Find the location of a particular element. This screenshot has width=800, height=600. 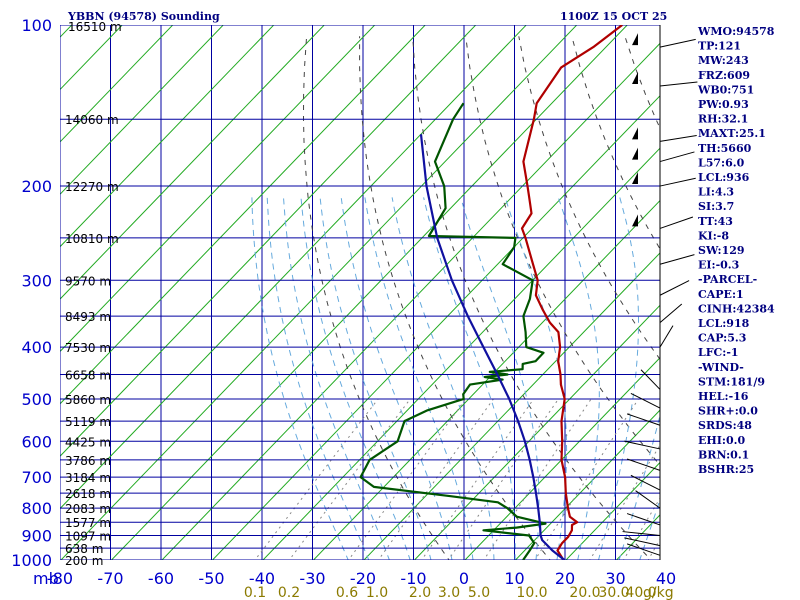

height-label: 3184 m is located at coordinates (88, 478).